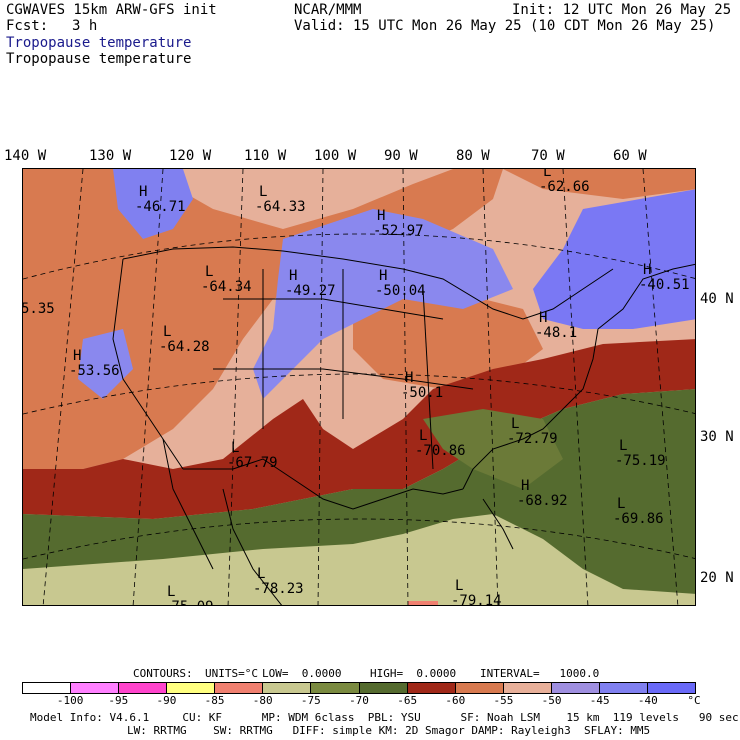 This screenshot has height=740, width=740. What do you see at coordinates (252, 463) in the screenshot?
I see `extremum-value: -67.79` at bounding box center [252, 463].